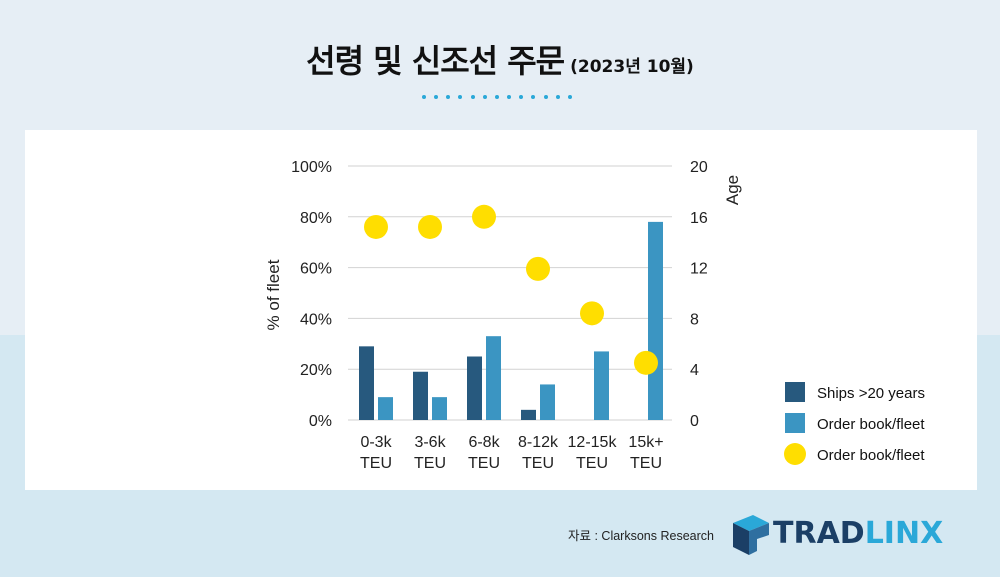  Describe the element at coordinates (694, 319) in the screenshot. I see `y2-tick-label: 8` at that location.